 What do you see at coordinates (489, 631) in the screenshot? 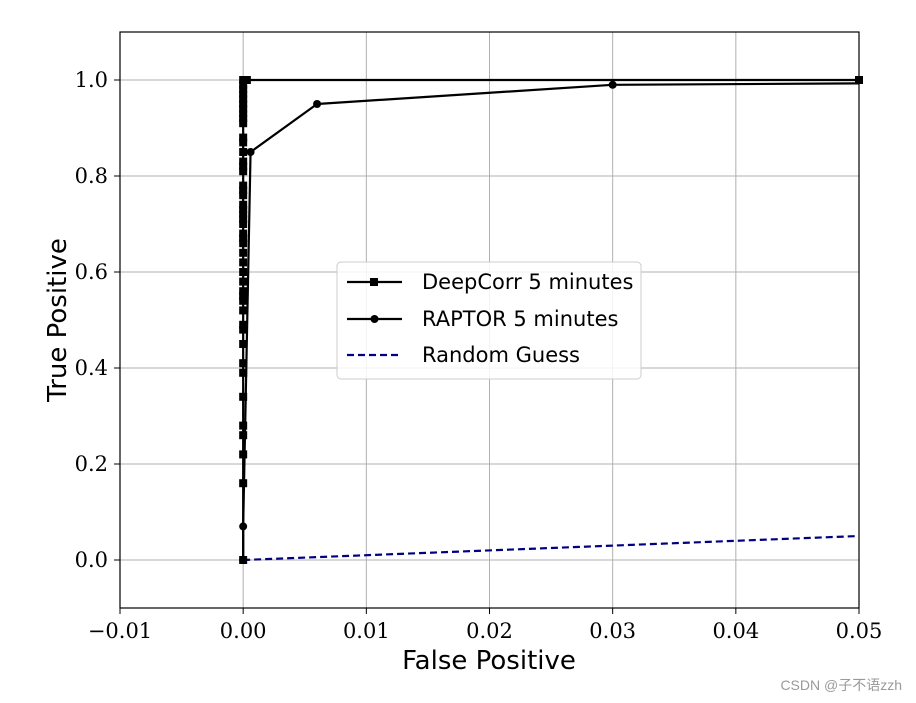
I see `x-tick-label: 0.02` at bounding box center [489, 631].